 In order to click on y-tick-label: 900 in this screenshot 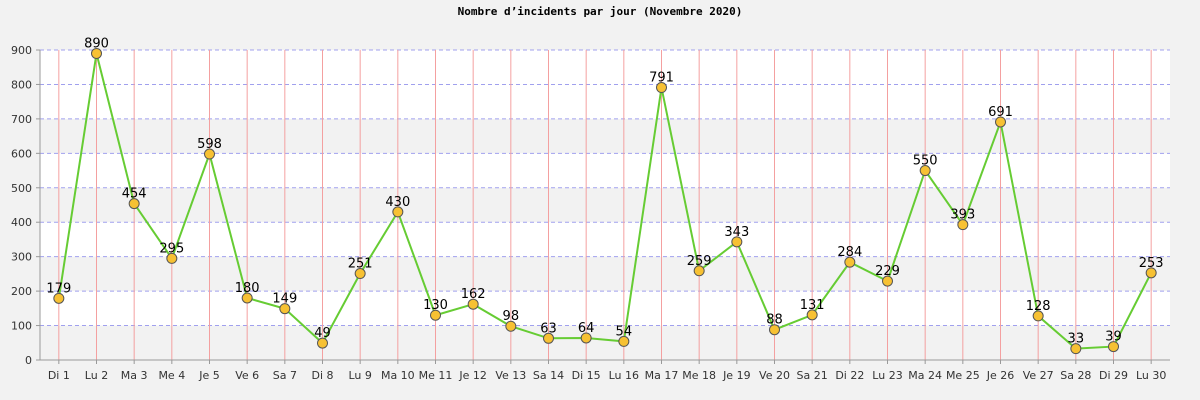, I will do `click(21, 50)`.